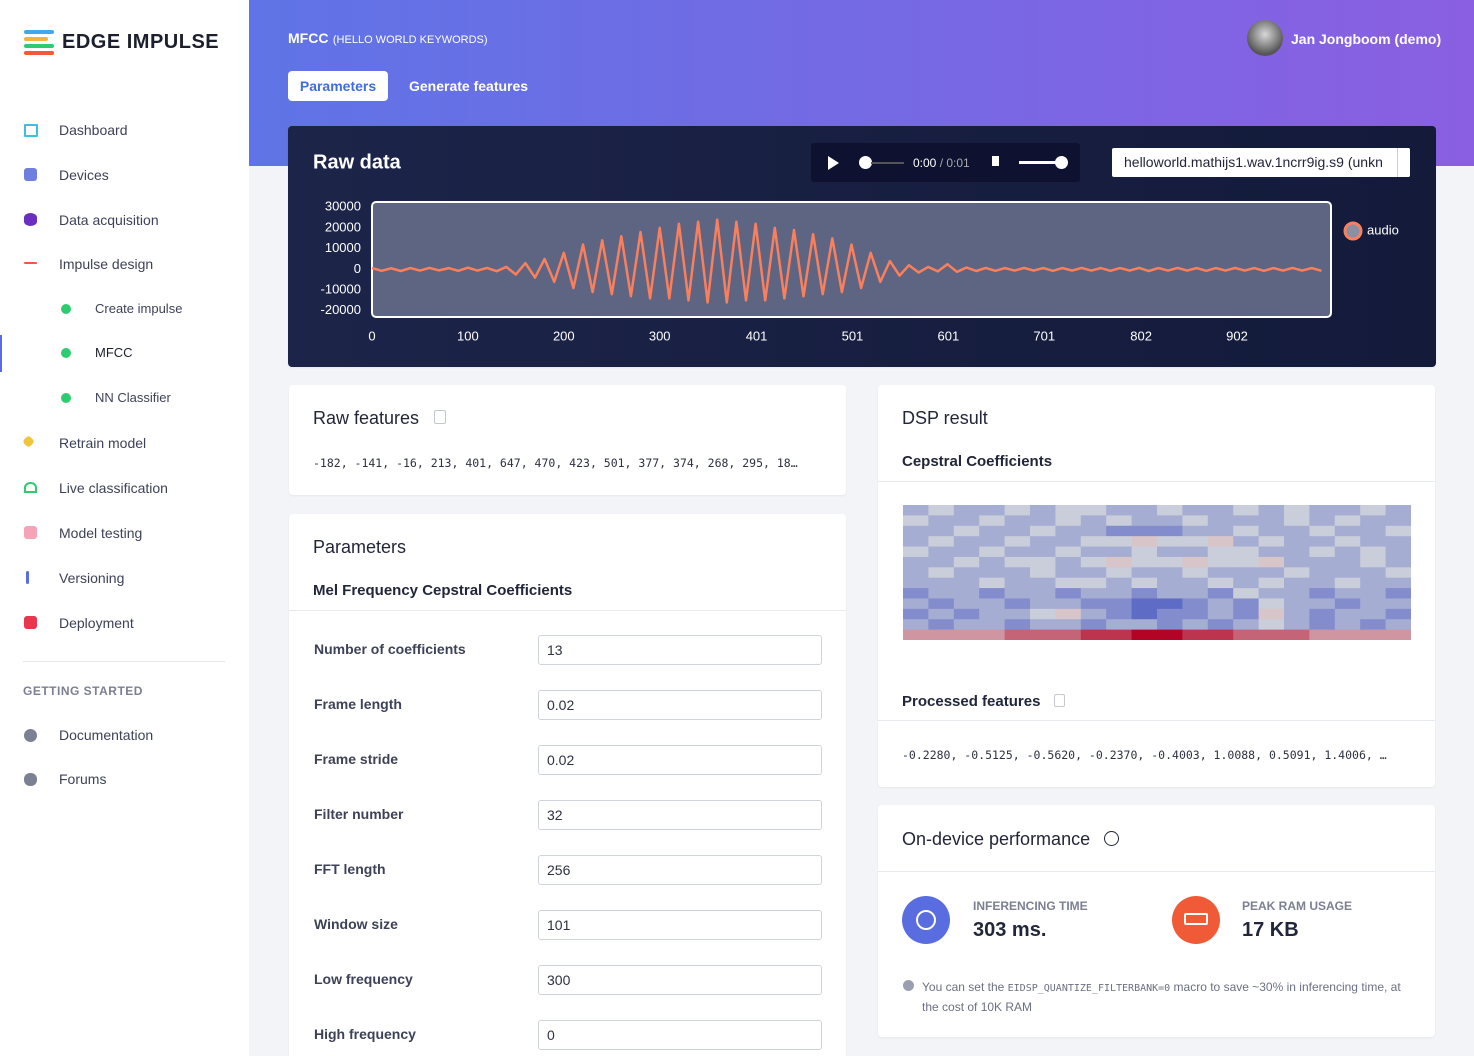 Image resolution: width=1474 pixels, height=1056 pixels. Describe the element at coordinates (363, 979) in the screenshot. I see `field-label: Low frequency` at that location.